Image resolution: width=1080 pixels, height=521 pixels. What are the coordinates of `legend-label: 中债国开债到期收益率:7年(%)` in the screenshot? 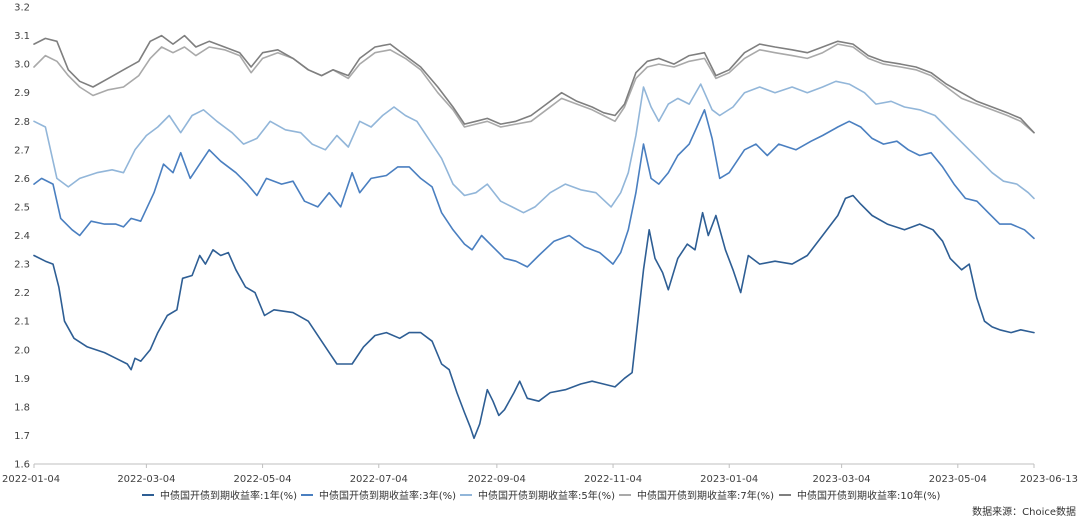 It's located at (706, 496).